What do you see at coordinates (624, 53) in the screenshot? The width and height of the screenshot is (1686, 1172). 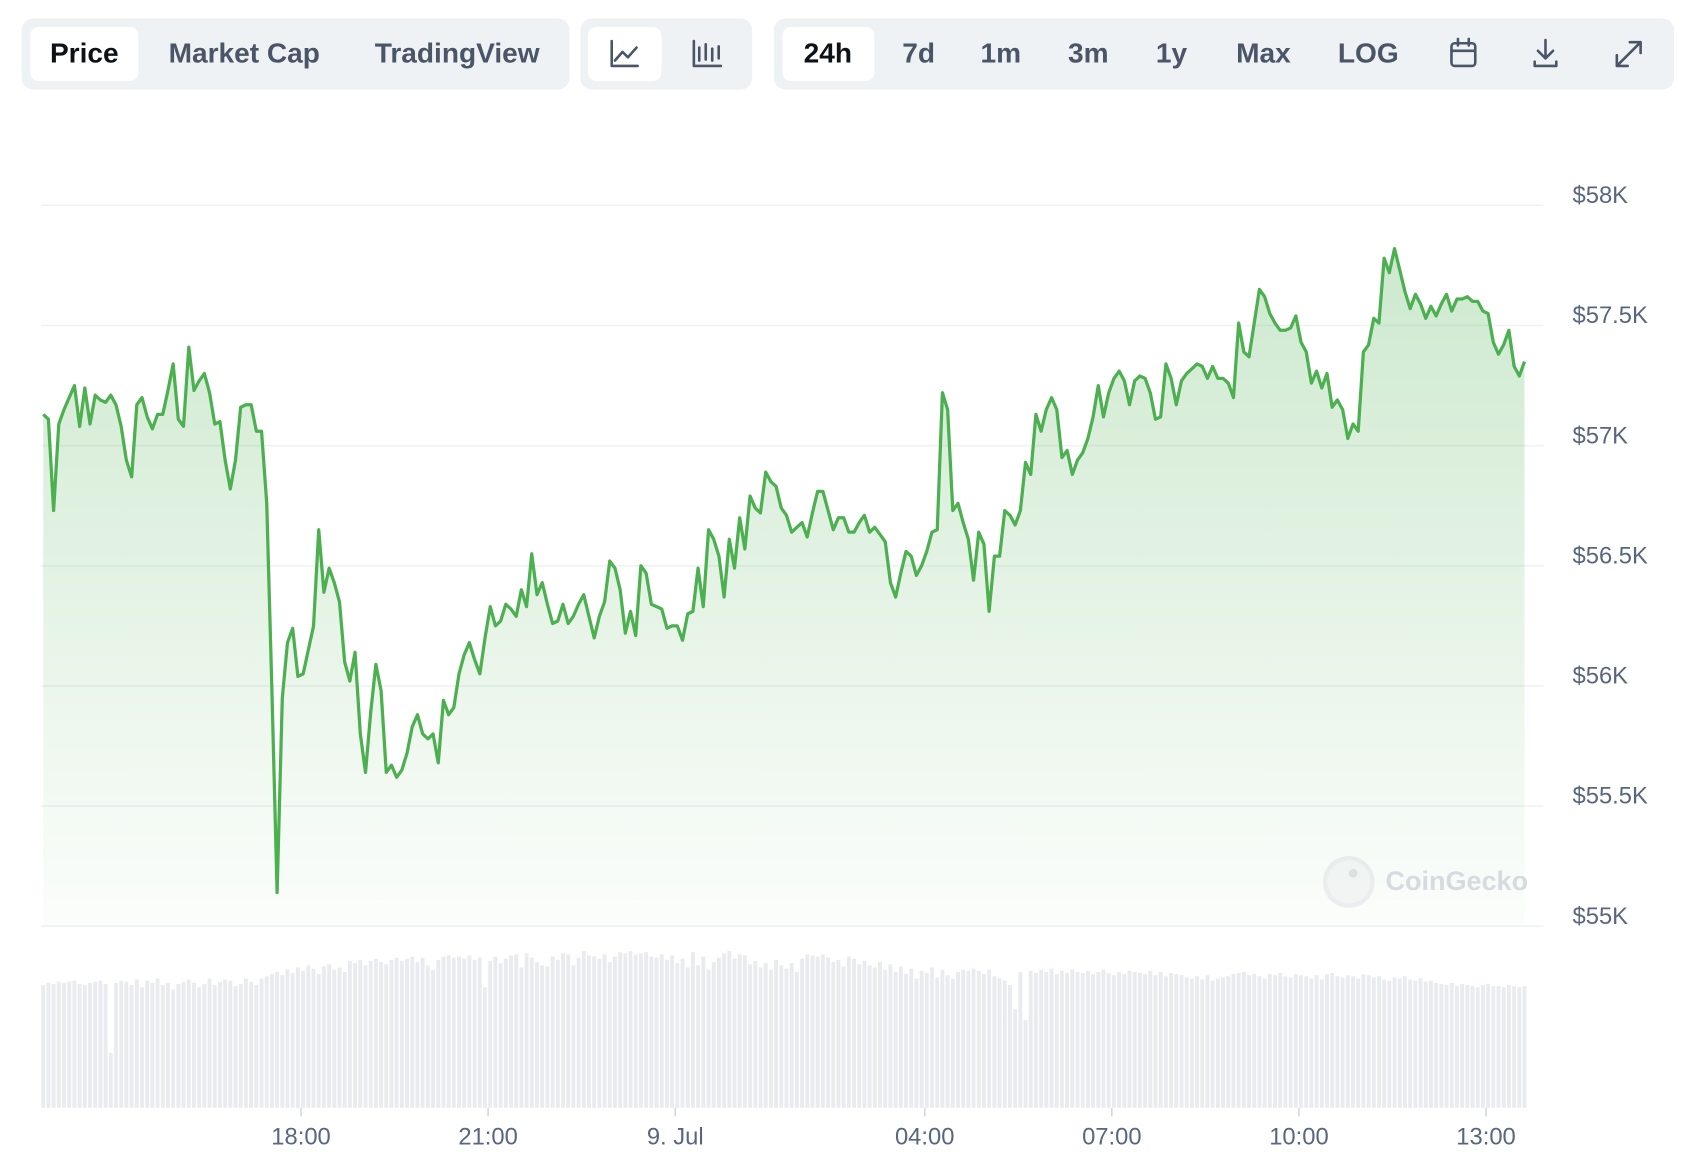 I see `line-chart-icon` at bounding box center [624, 53].